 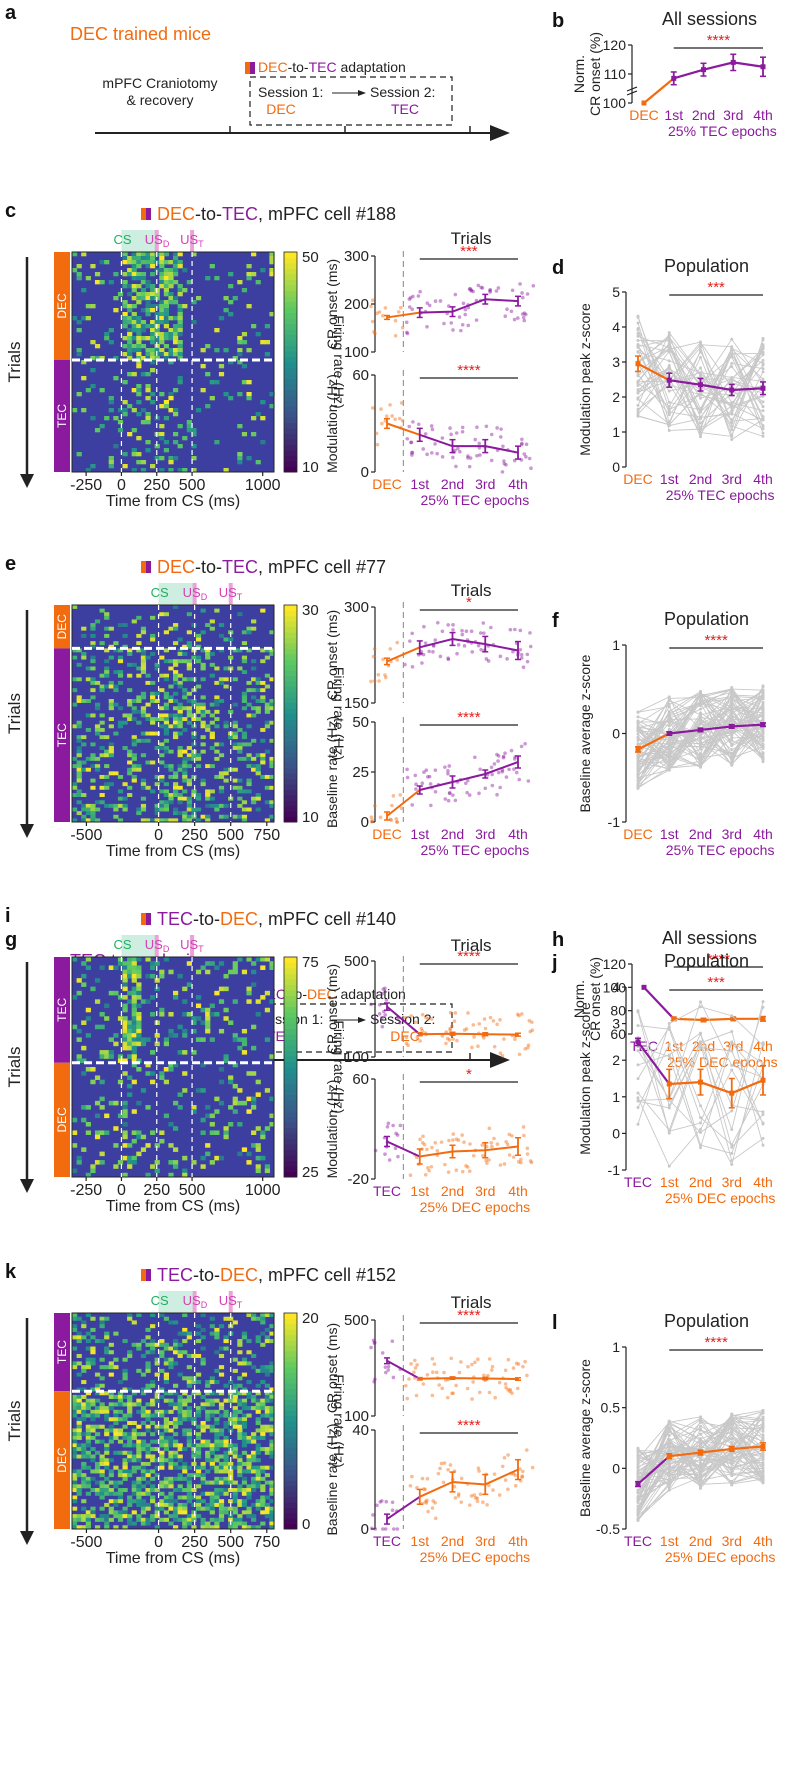 What do you see at coordinates (192, 945) in the screenshot?
I see `ust-label: UST` at bounding box center [192, 945].